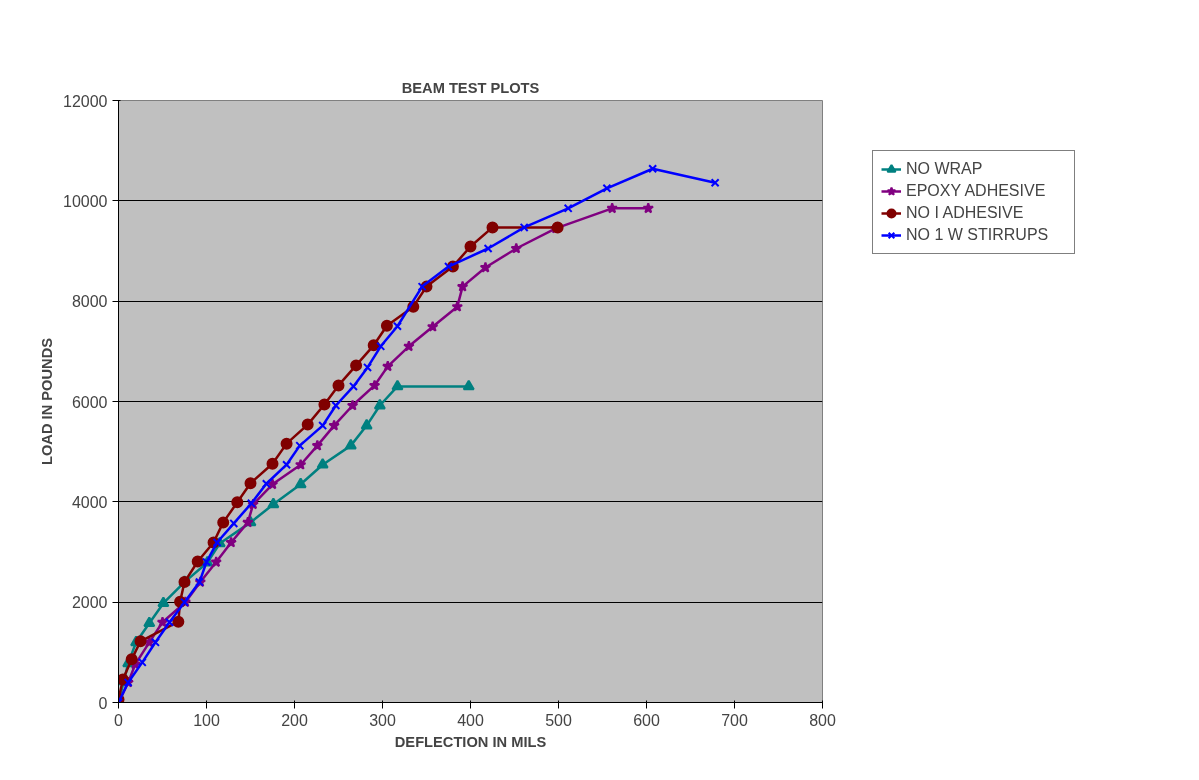 This screenshot has height=780, width=1199. I want to click on y-tick-label: 0, so click(103, 703).